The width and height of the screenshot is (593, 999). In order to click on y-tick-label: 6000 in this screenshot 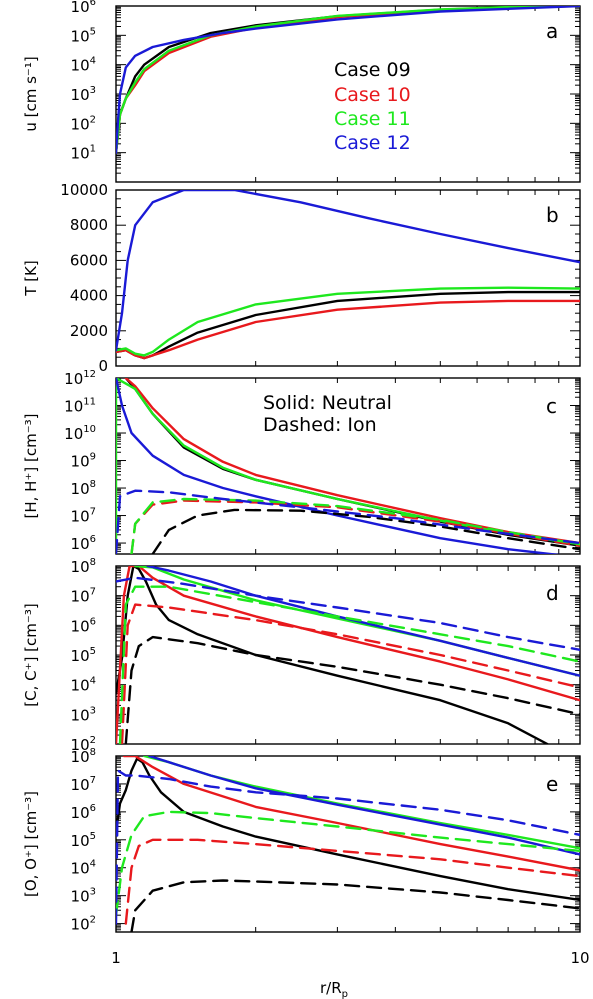, I will do `click(89, 260)`.